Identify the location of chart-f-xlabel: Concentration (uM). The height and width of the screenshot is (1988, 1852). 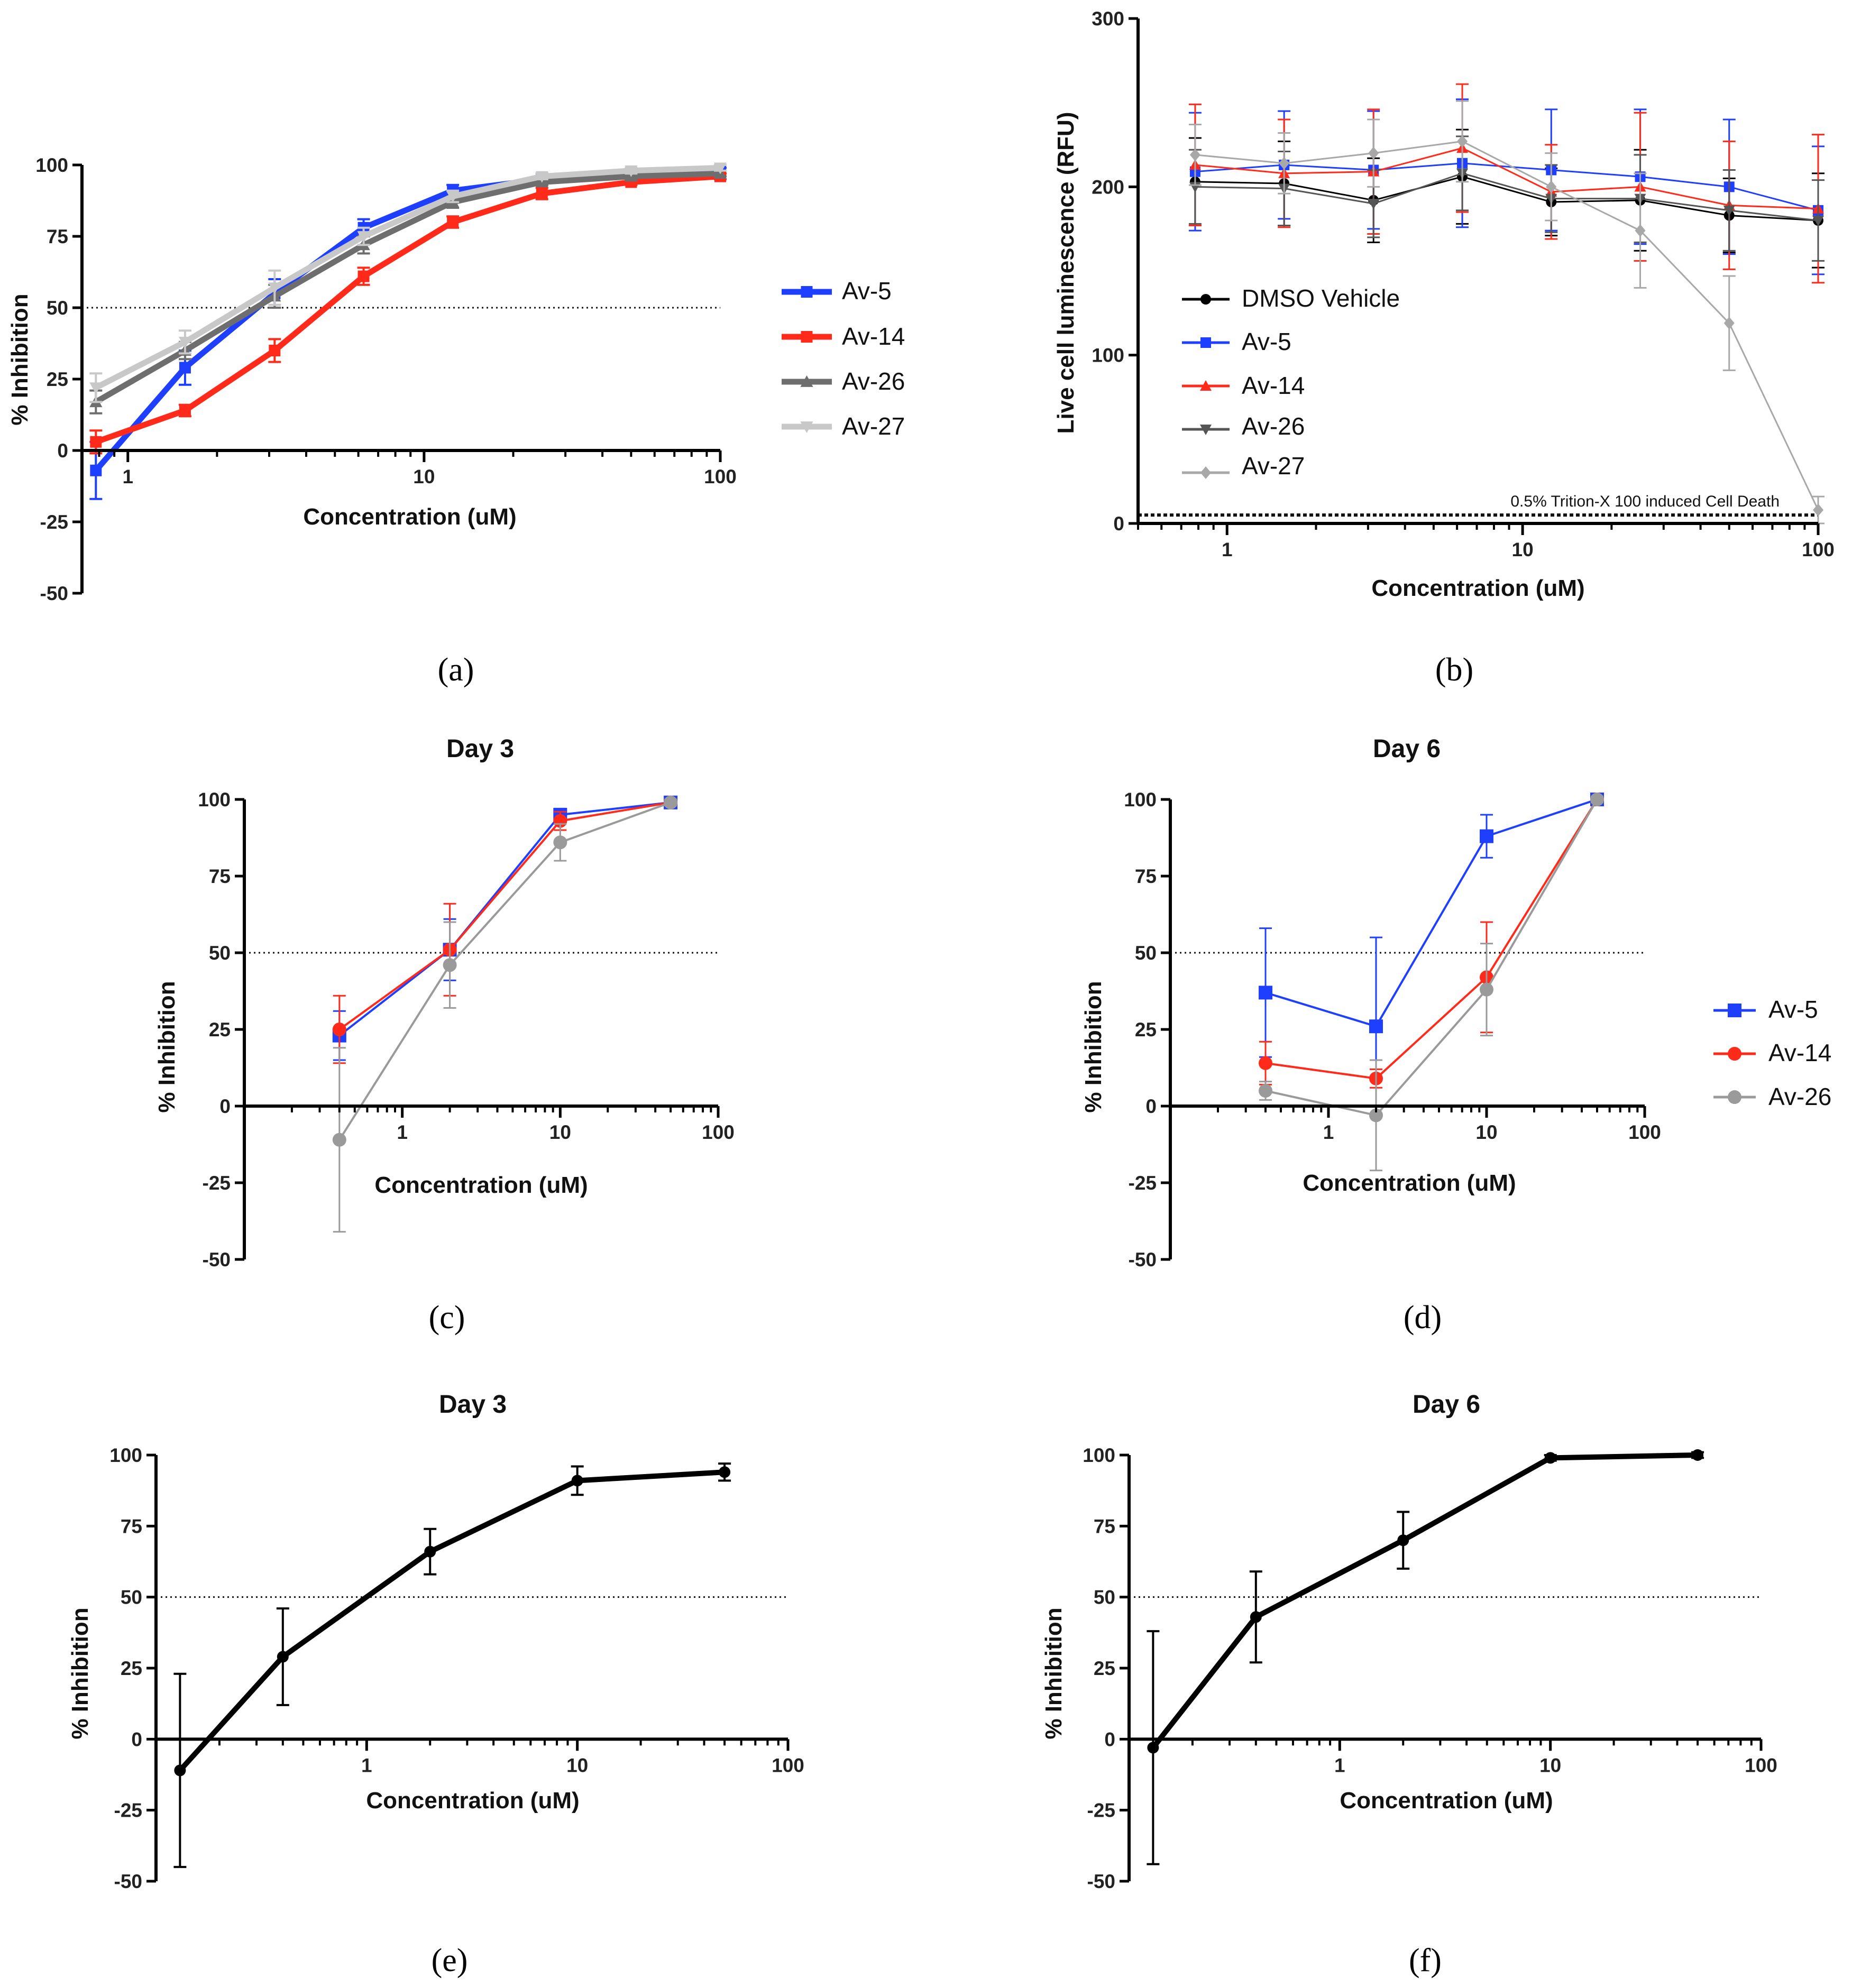
(1446, 1801).